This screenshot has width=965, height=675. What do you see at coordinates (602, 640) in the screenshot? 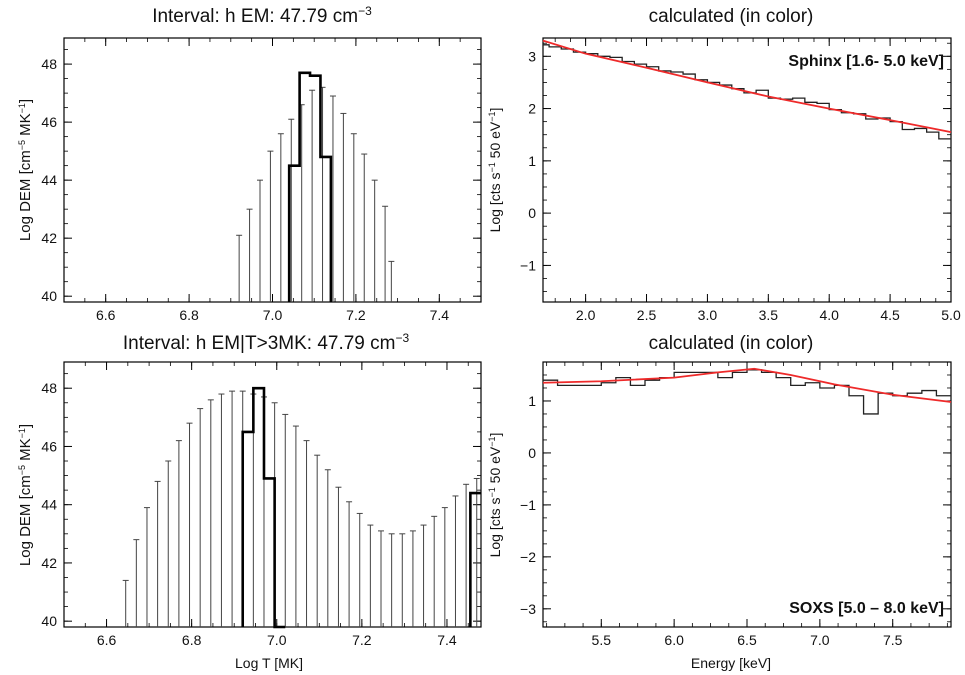
I see `x-tick-label: 5.5` at bounding box center [602, 640].